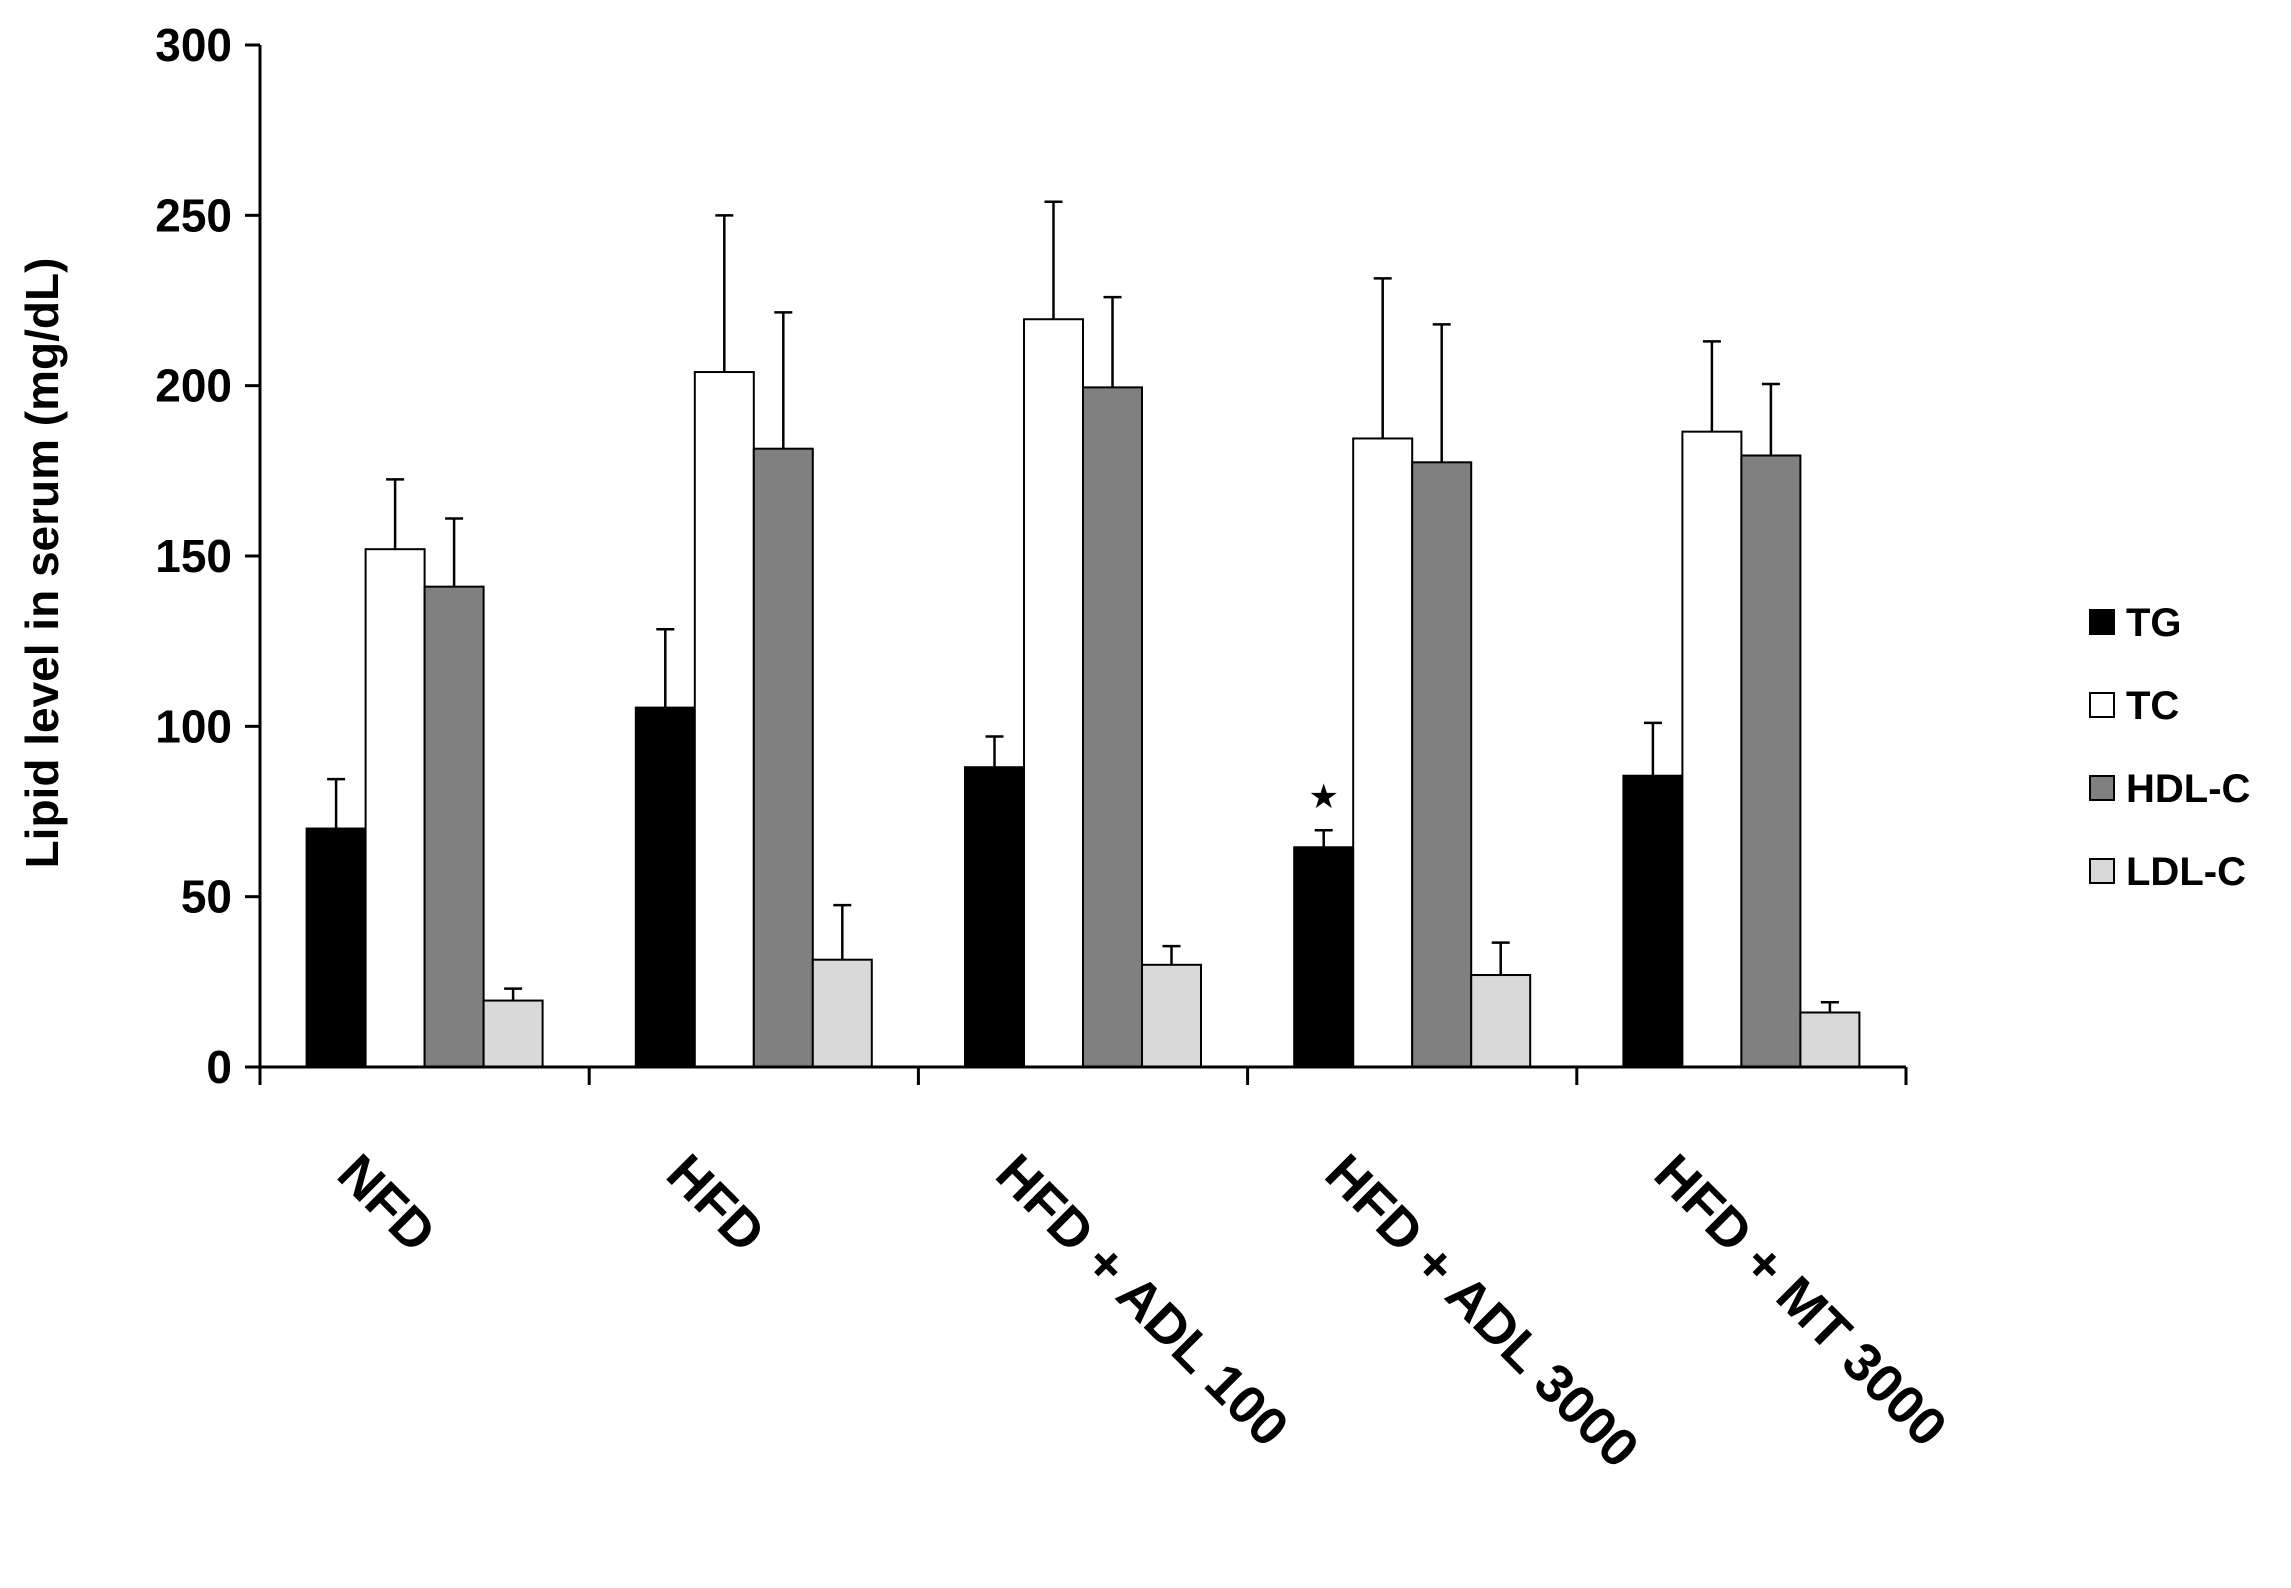 This screenshot has width=2291, height=1588. Describe the element at coordinates (219, 1067) in the screenshot. I see `y-tick-label: 0` at that location.